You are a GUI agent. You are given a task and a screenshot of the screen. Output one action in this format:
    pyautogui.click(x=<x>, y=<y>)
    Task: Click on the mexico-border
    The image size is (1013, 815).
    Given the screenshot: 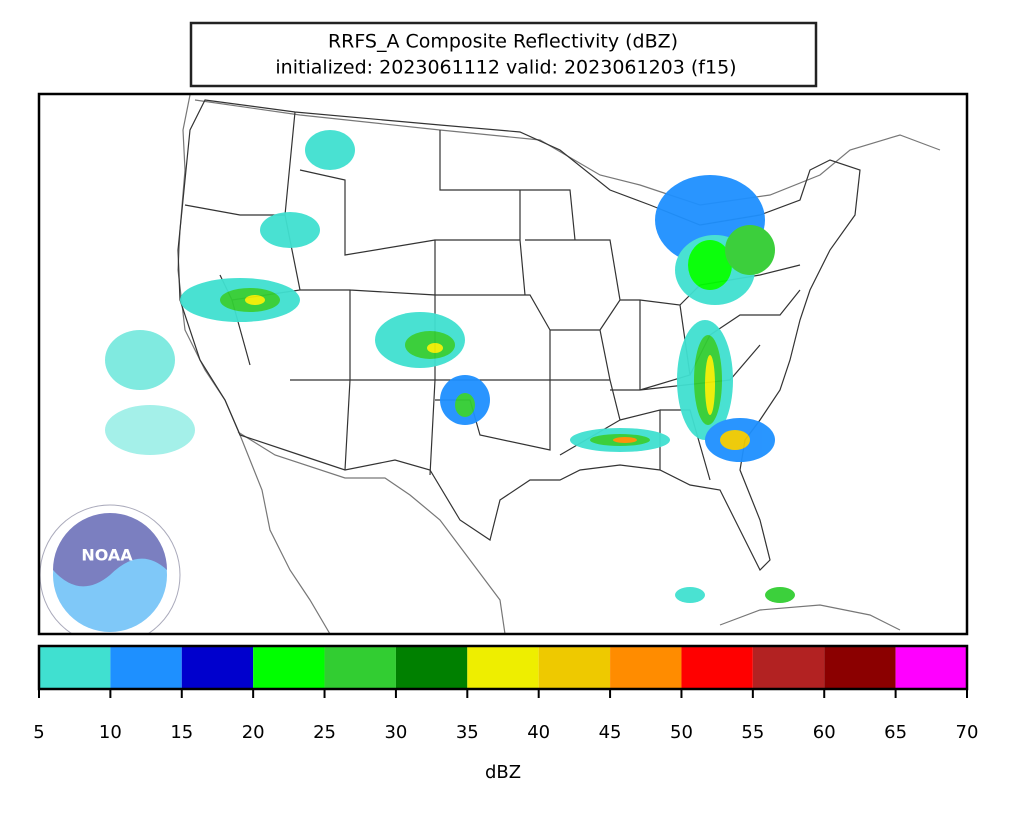 What is the action you would take?
    pyautogui.click(x=371, y=532)
    